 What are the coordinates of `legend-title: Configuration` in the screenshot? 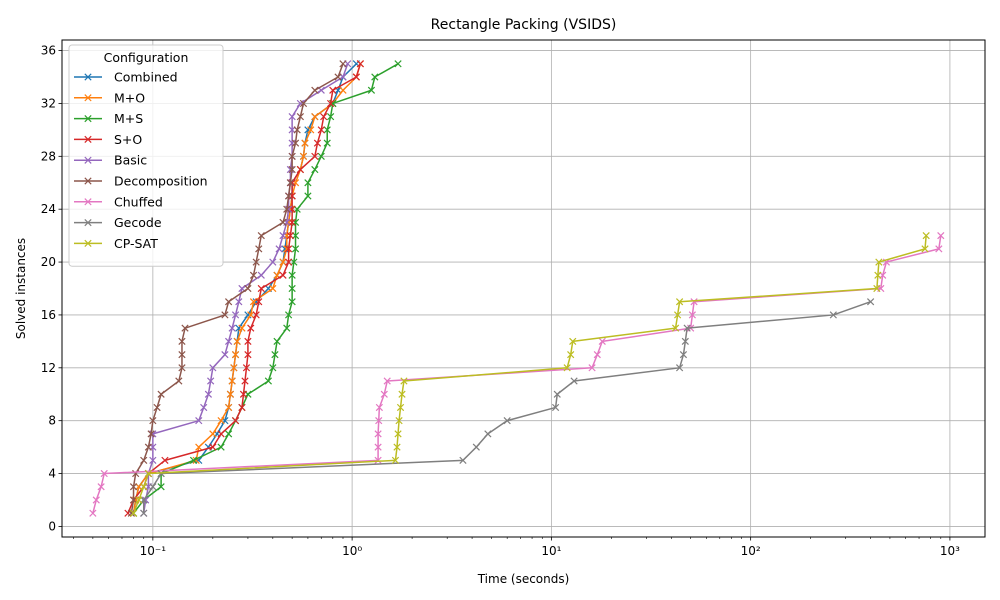 It's located at (146, 57).